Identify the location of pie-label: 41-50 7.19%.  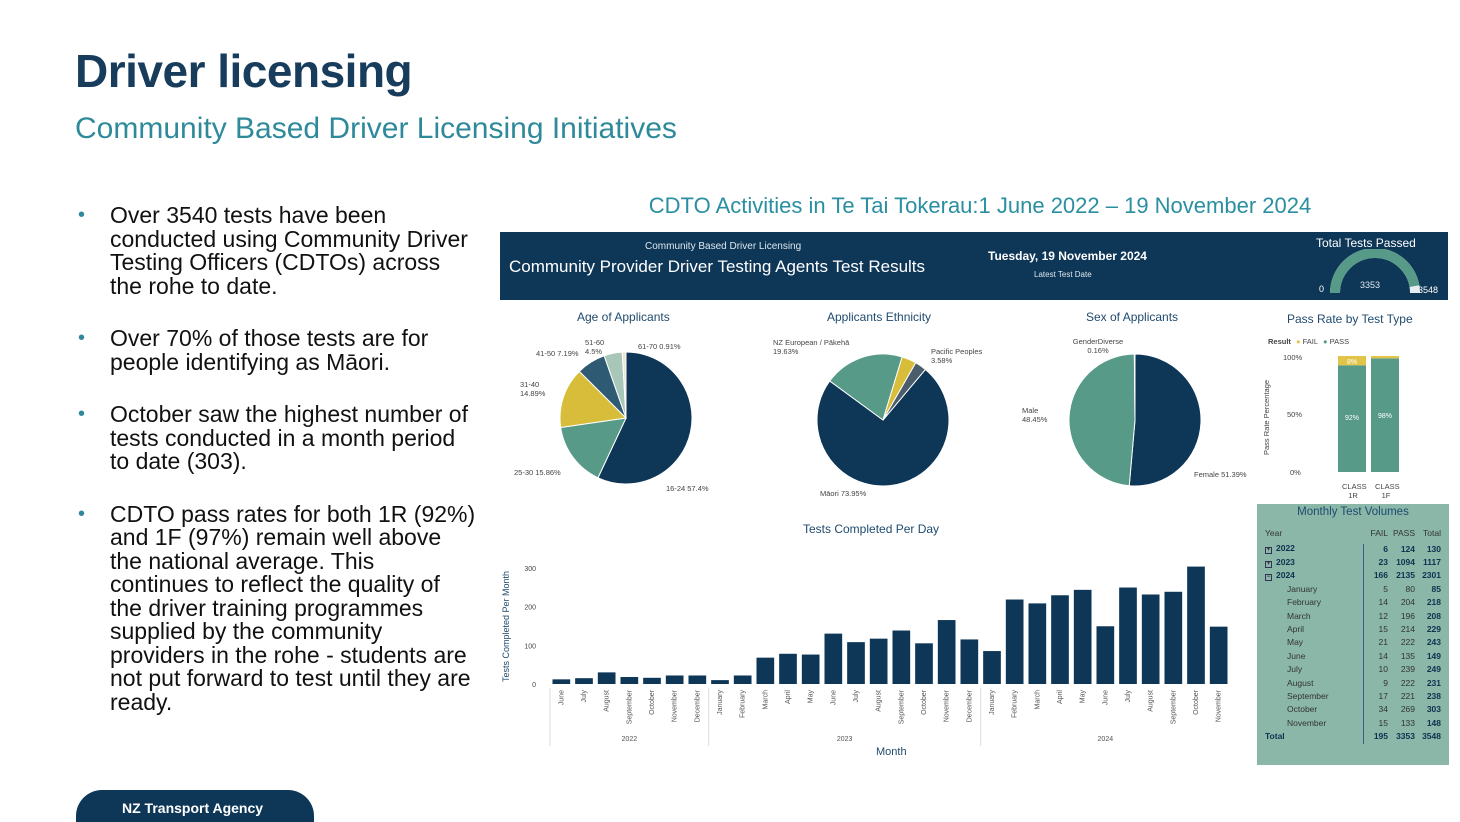
(557, 353).